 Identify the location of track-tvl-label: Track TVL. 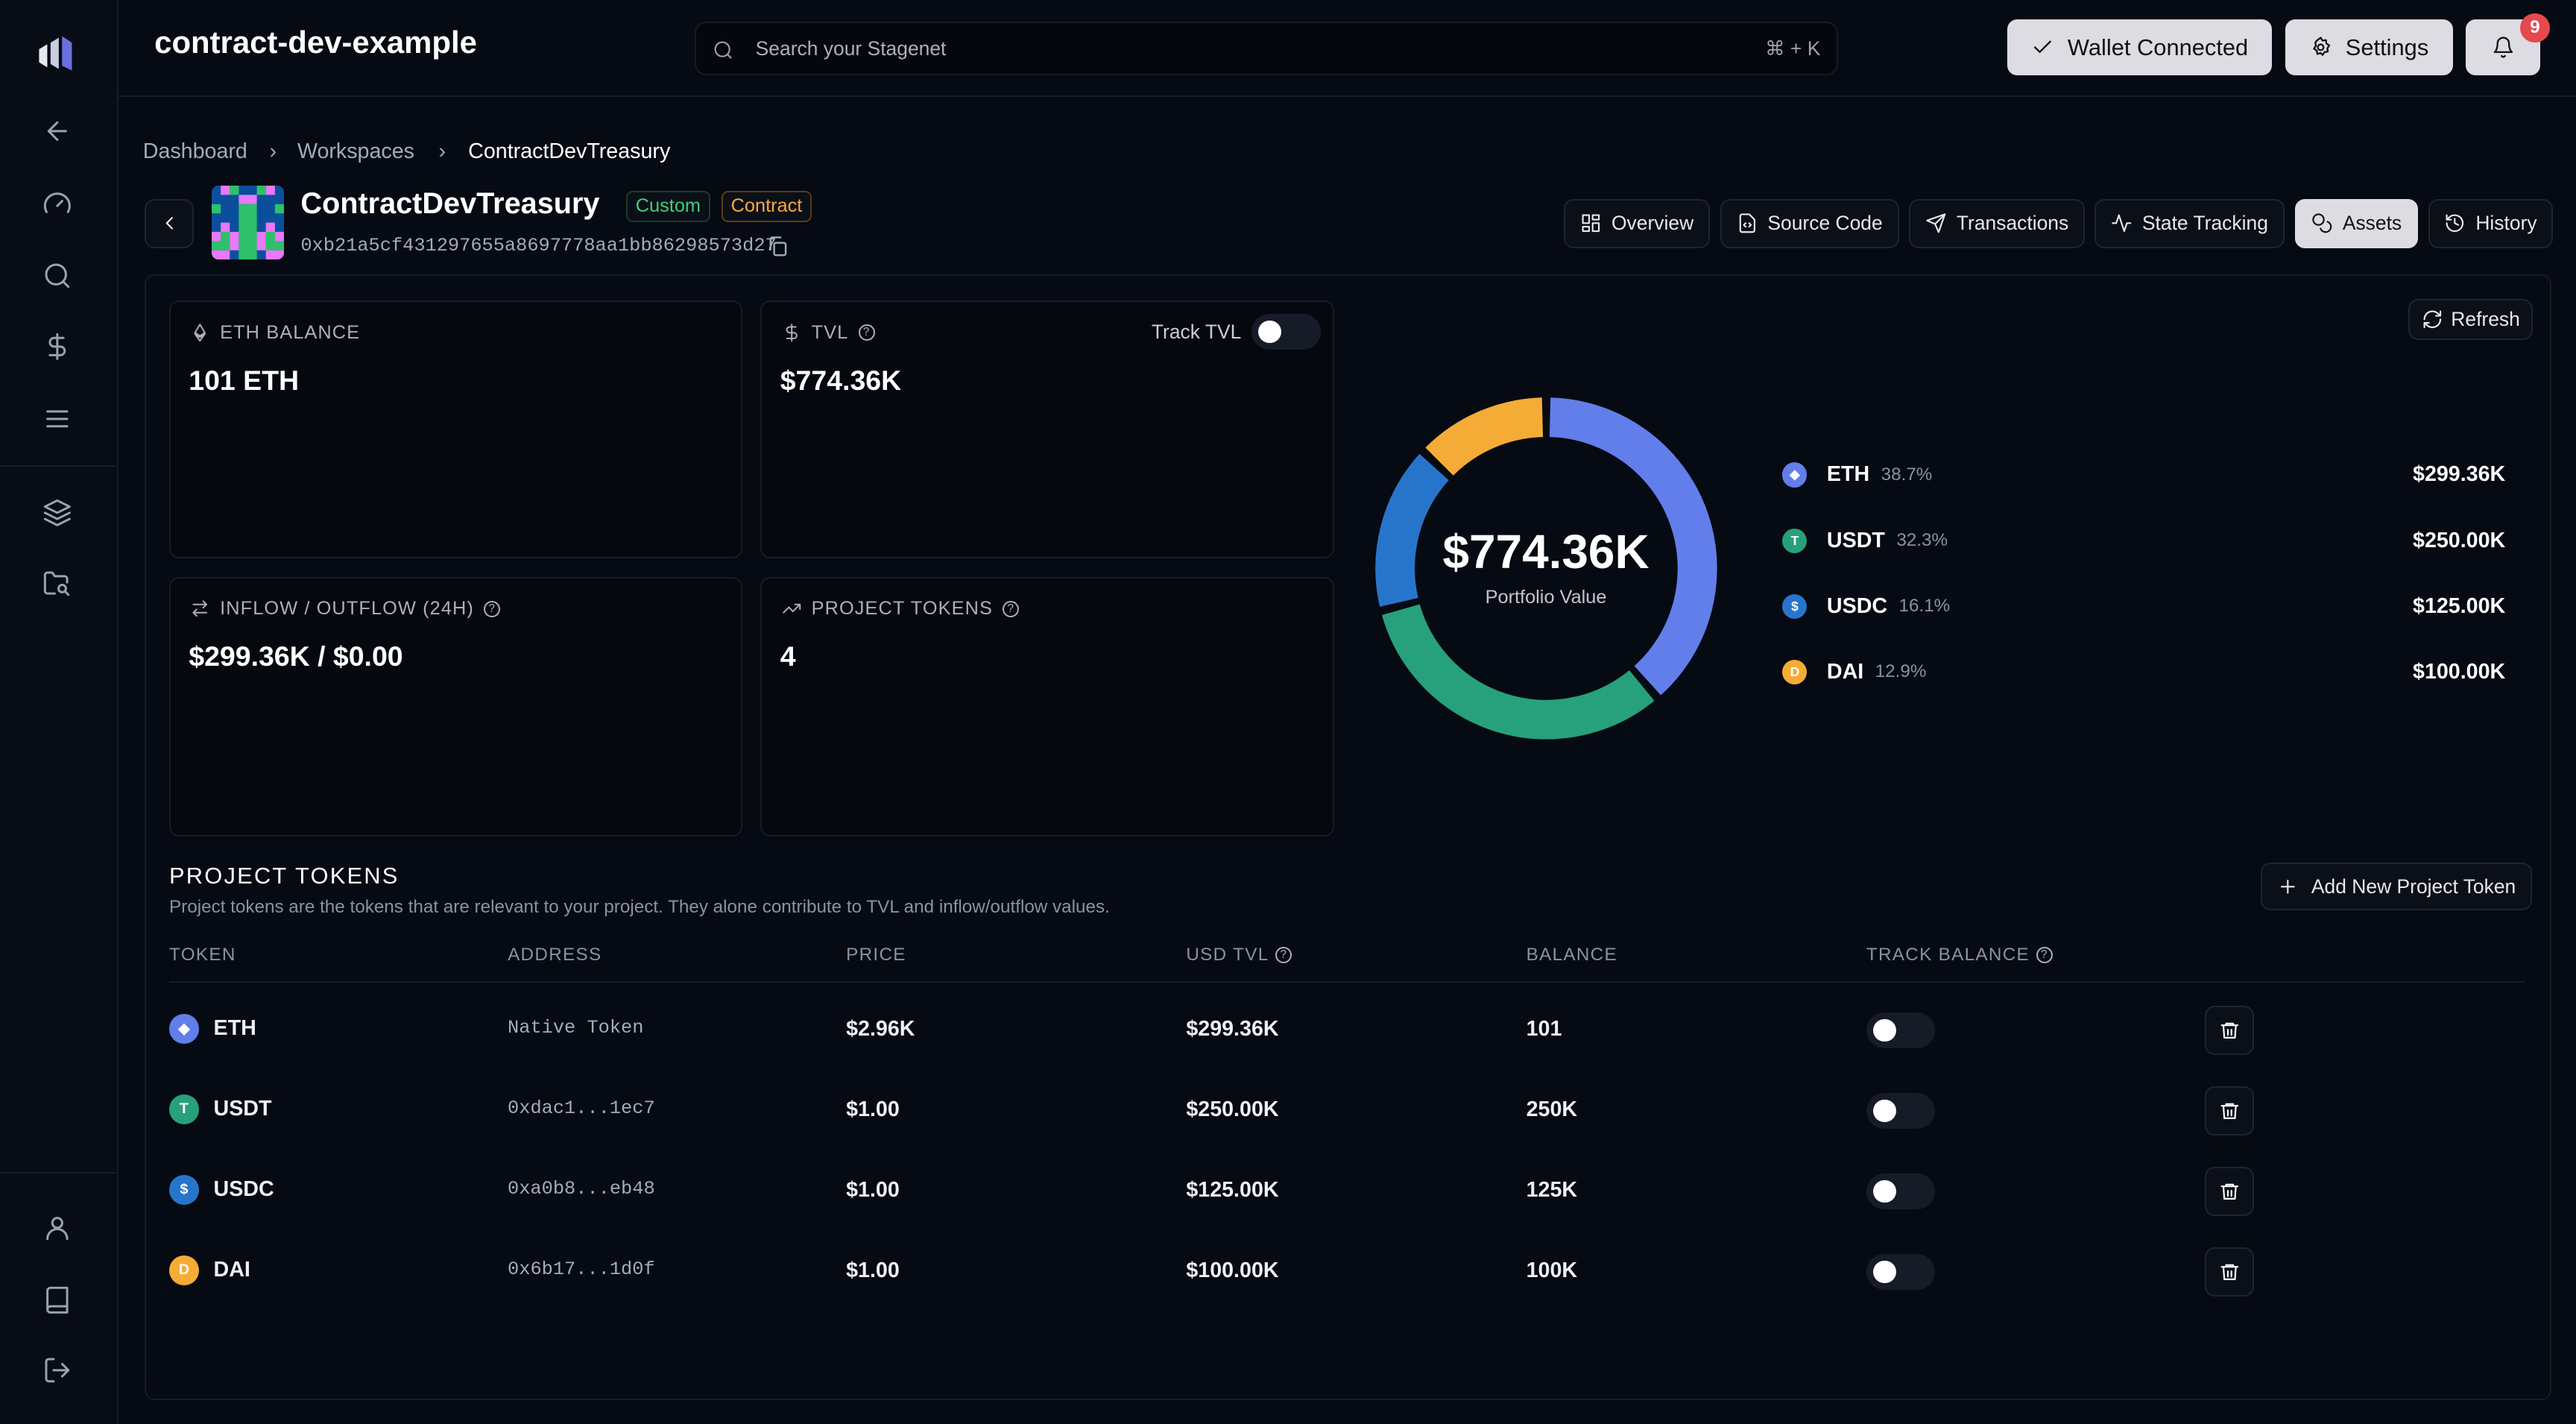
(1196, 331).